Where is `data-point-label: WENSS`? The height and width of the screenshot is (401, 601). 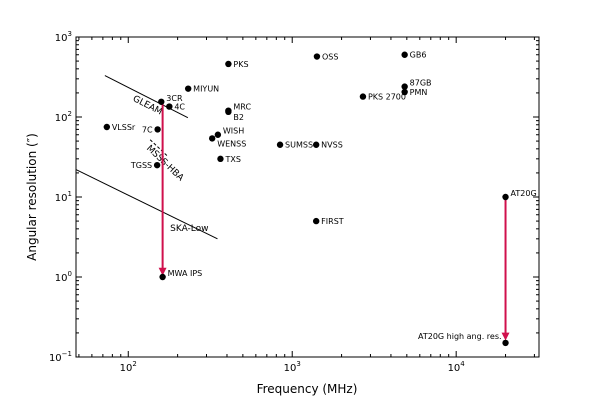 data-point-label: WENSS is located at coordinates (231, 143).